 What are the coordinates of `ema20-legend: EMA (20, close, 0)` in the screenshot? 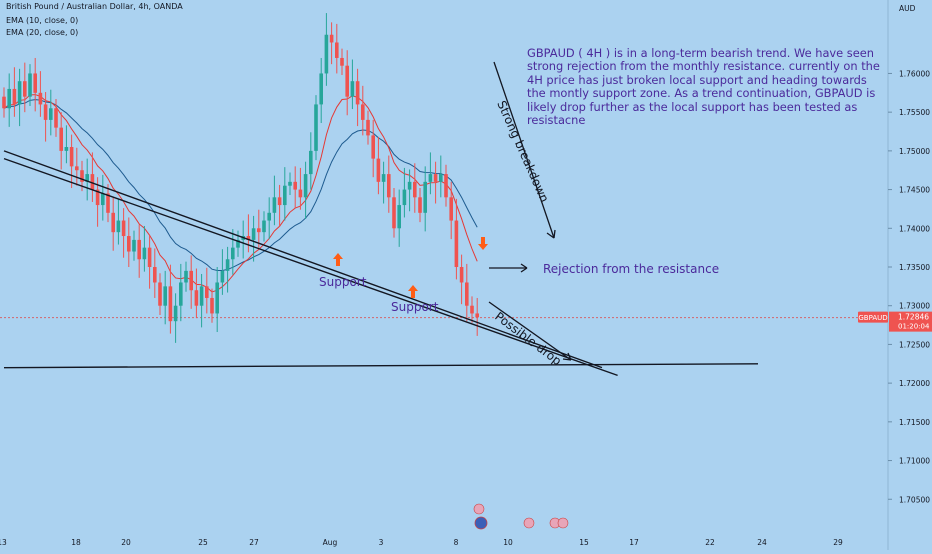 It's located at (42, 32).